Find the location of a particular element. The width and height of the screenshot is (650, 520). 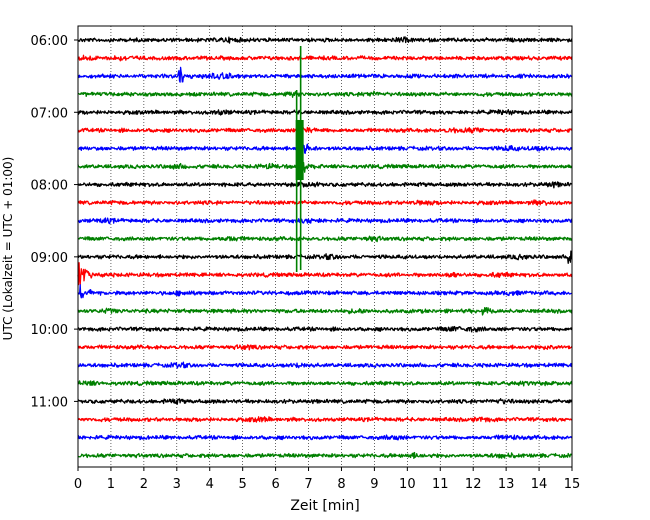

y-tick-label: 08:00 is located at coordinates (49, 186).